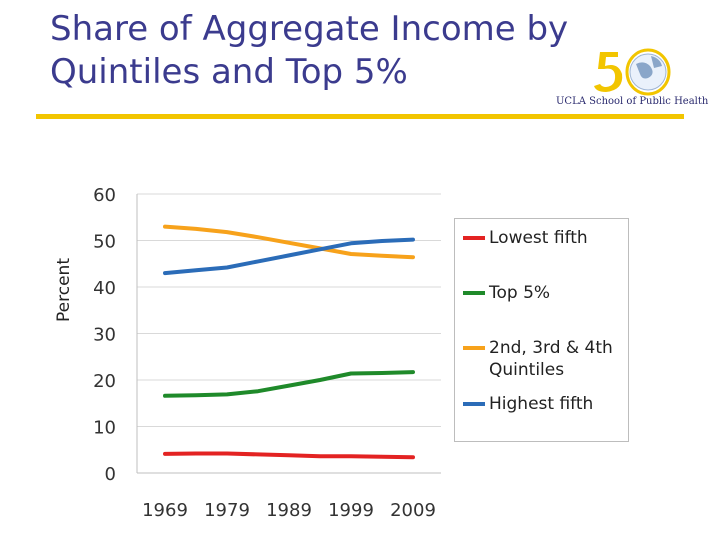  What do you see at coordinates (474, 238) in the screenshot?
I see `legend-swatch-lowest-fifth` at bounding box center [474, 238].